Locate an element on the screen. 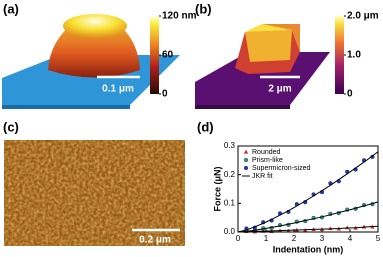 The width and height of the screenshot is (383, 257). prism-front is located at coordinates (268, 46).